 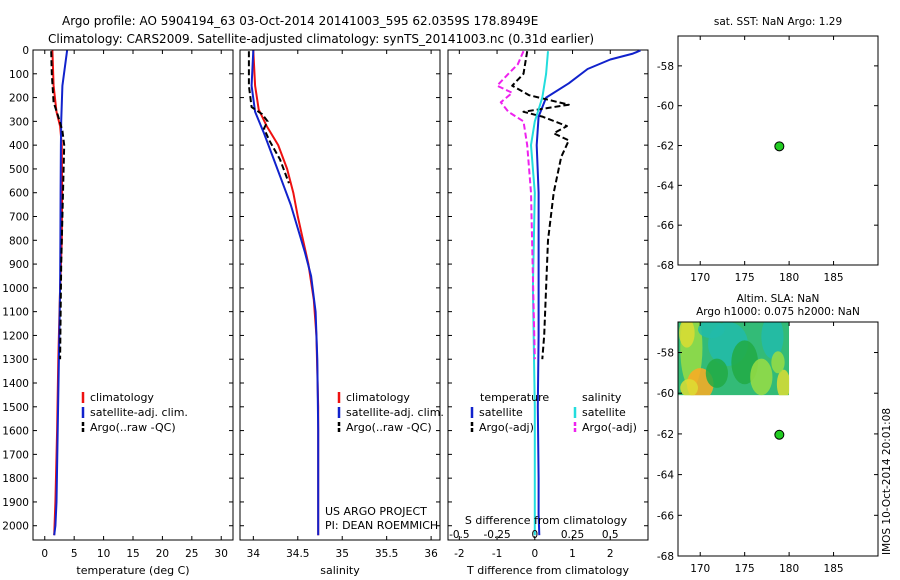 What do you see at coordinates (15, 432) in the screenshot?
I see `y-tick-label: 1600` at bounding box center [15, 432].